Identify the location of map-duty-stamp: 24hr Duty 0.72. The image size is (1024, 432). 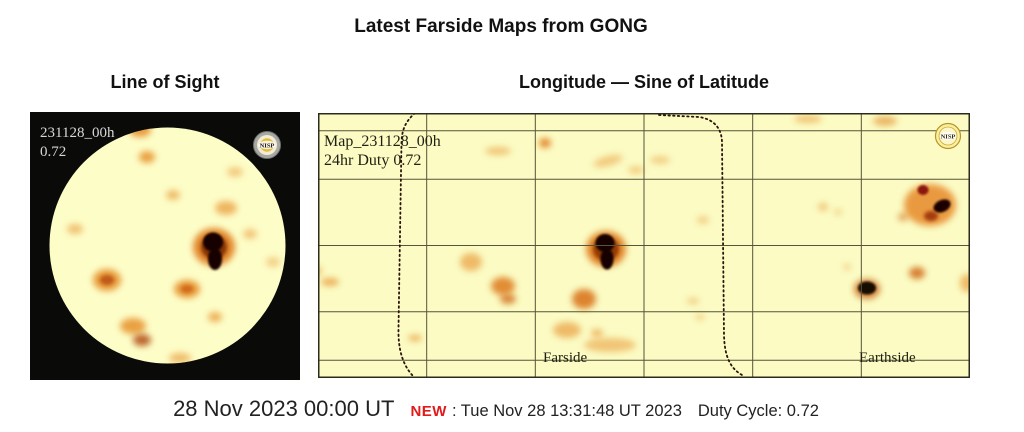
(372, 160).